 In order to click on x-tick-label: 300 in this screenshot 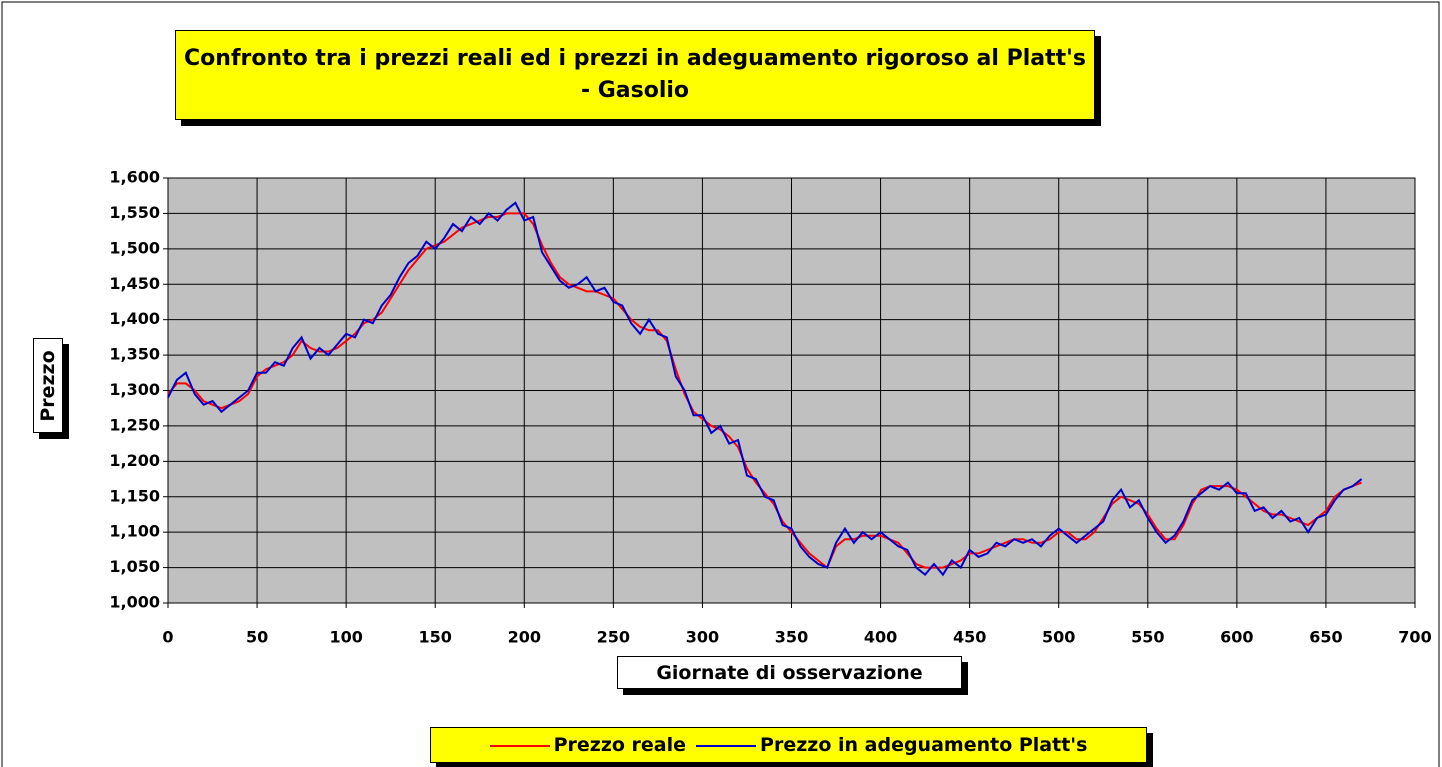, I will do `click(702, 637)`.